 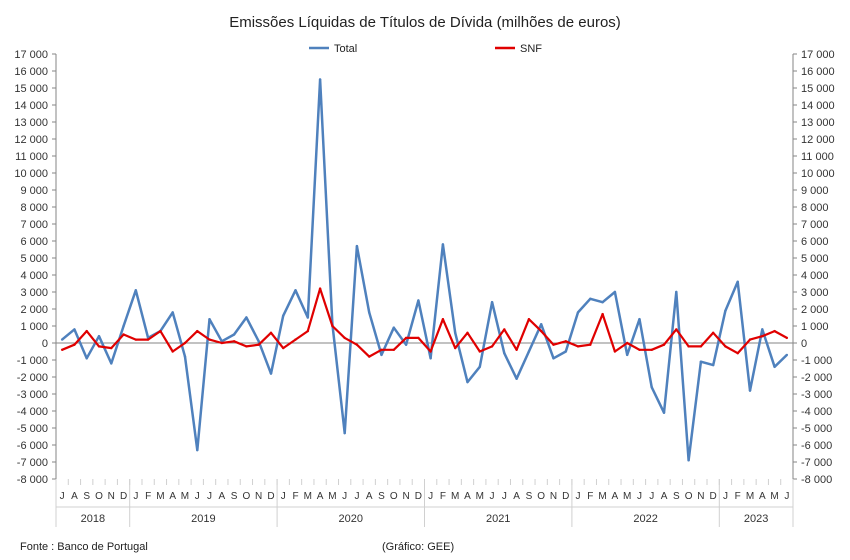 What do you see at coordinates (31, 106) in the screenshot?
I see `y-tick-label: 14 000` at bounding box center [31, 106].